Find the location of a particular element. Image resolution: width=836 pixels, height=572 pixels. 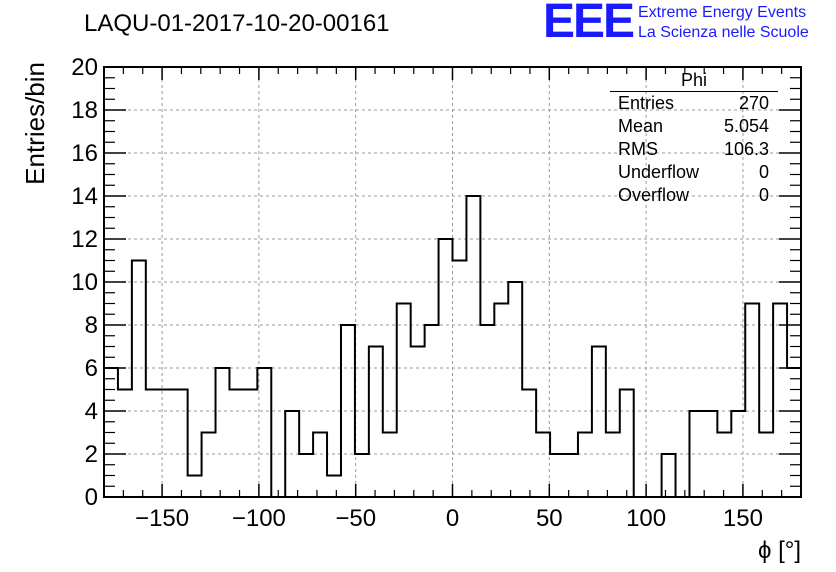

stats-label: Entries is located at coordinates (646, 103).